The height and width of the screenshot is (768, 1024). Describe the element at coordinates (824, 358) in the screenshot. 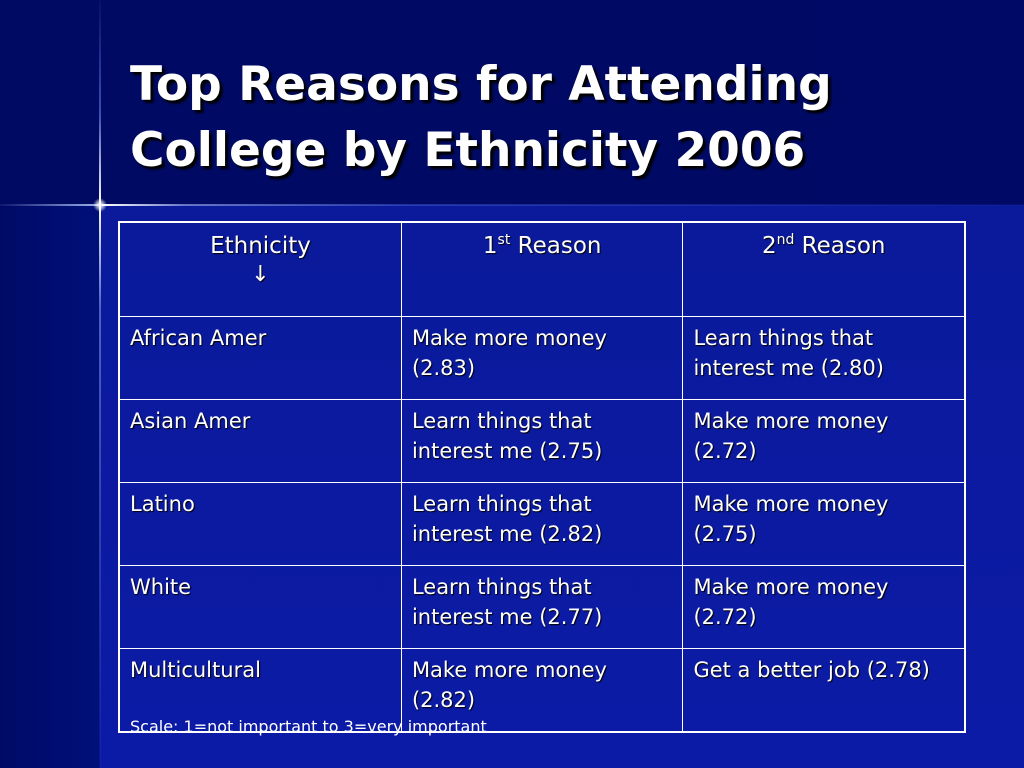

I see `cell-second-reason: Learn things that interest me (2.80)` at that location.